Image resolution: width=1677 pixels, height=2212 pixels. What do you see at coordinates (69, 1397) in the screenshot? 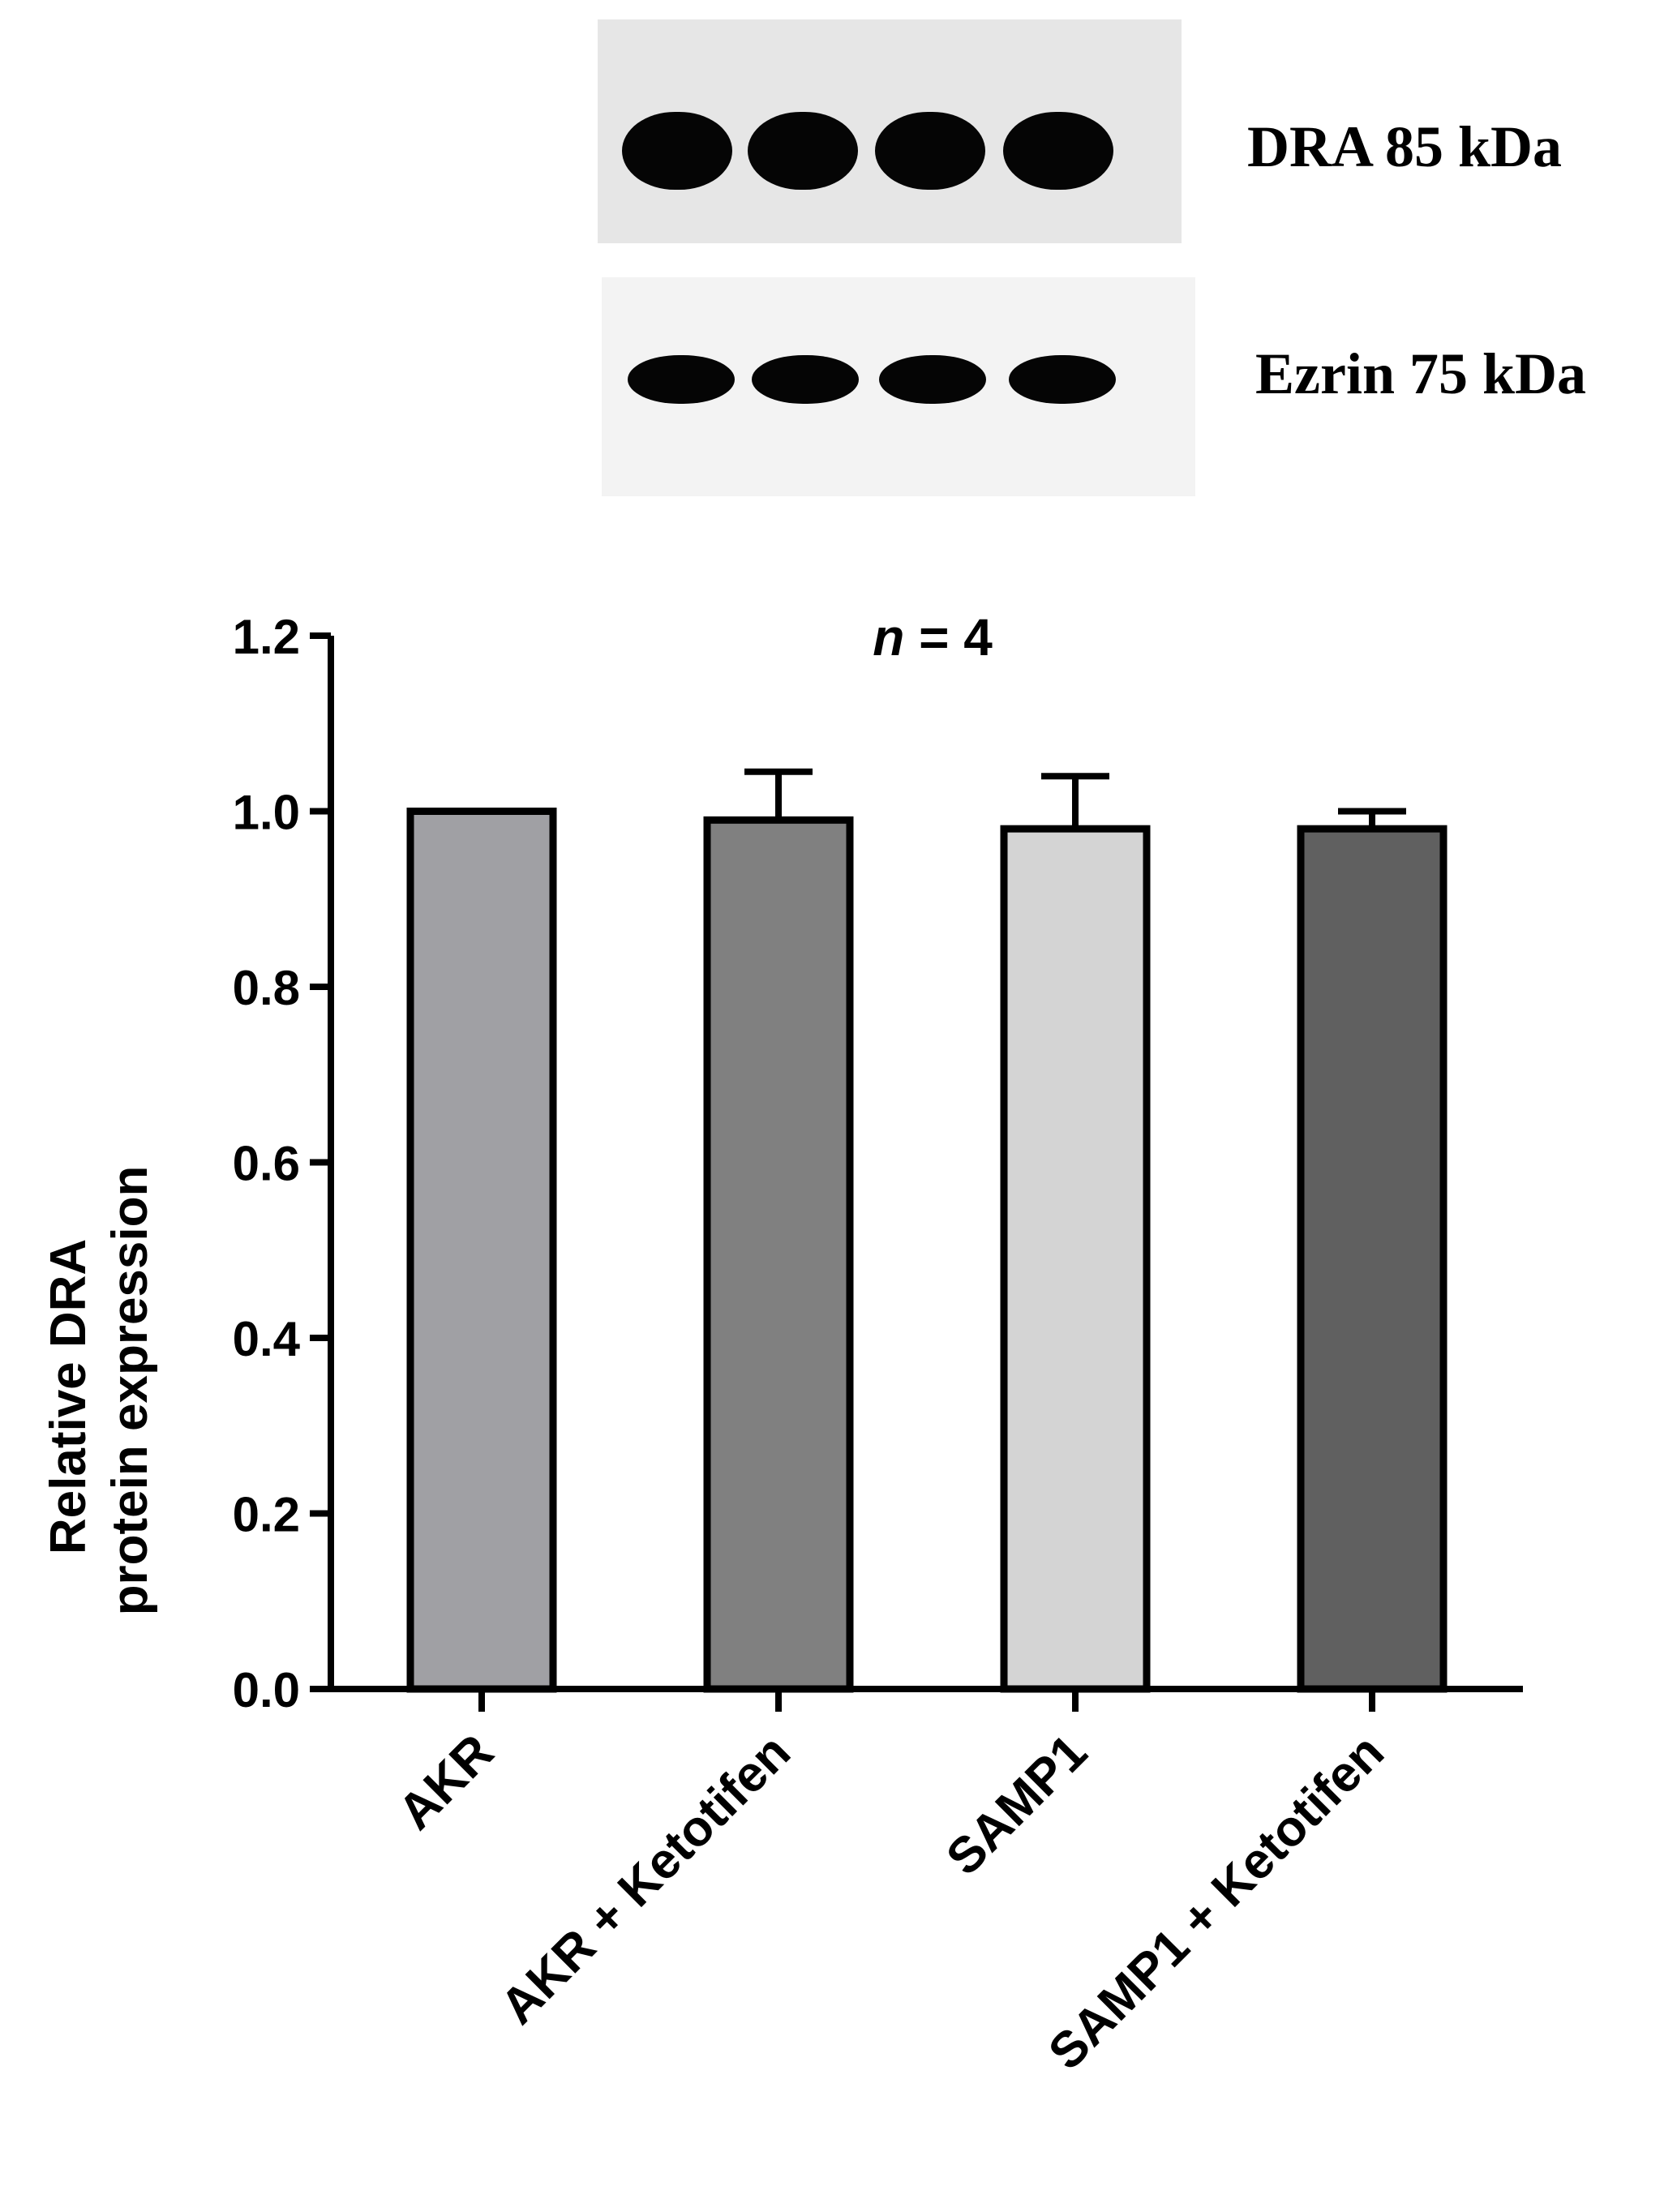
I see `y-axis-label-line1: Relative DRA` at bounding box center [69, 1397].